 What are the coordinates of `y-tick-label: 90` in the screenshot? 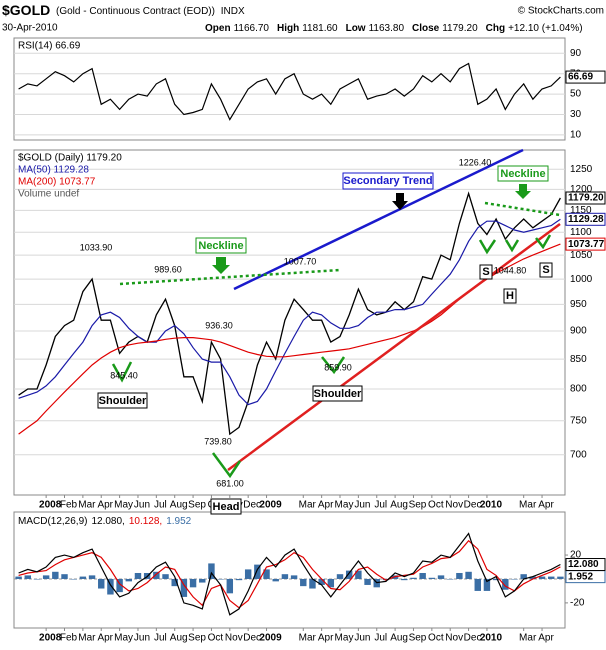 It's located at (576, 53).